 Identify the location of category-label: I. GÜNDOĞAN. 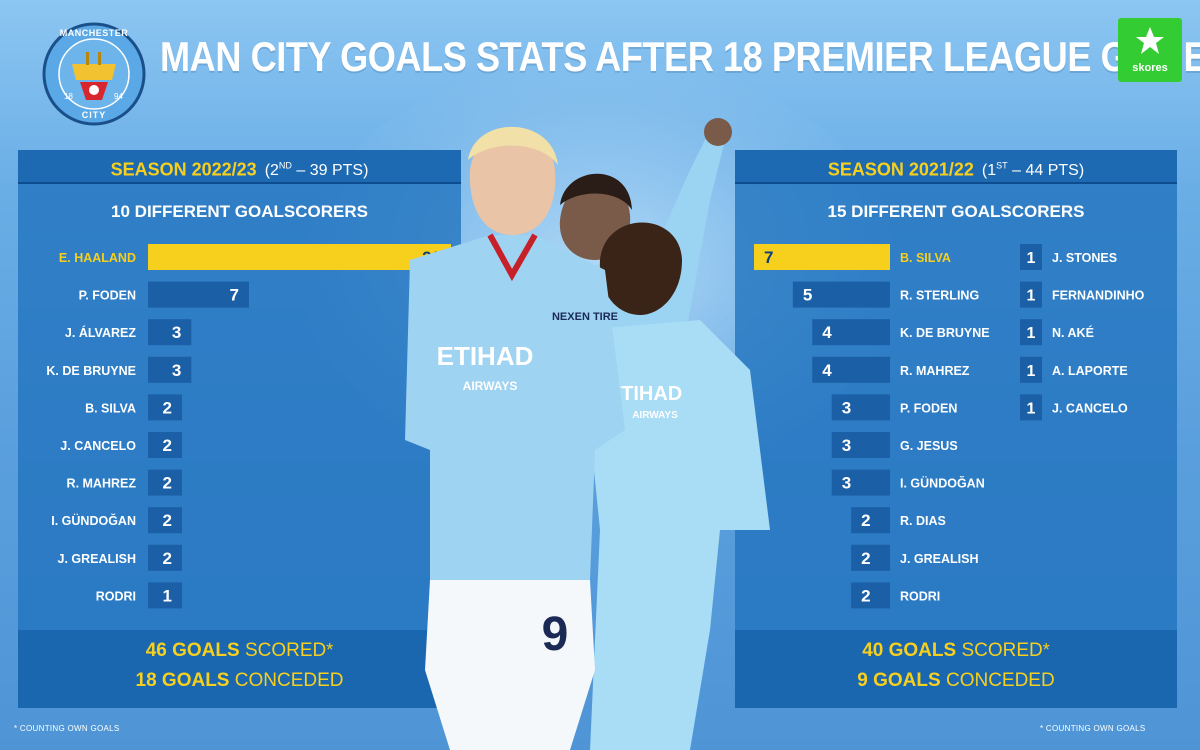
(93, 520).